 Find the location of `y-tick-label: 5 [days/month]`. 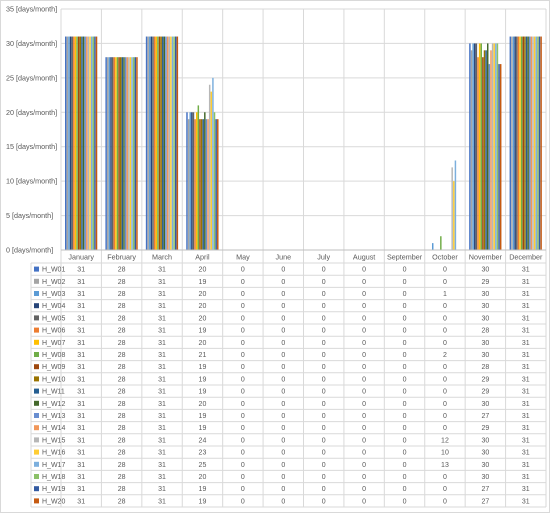

y-tick-label: 5 [days/month] is located at coordinates (29, 215).